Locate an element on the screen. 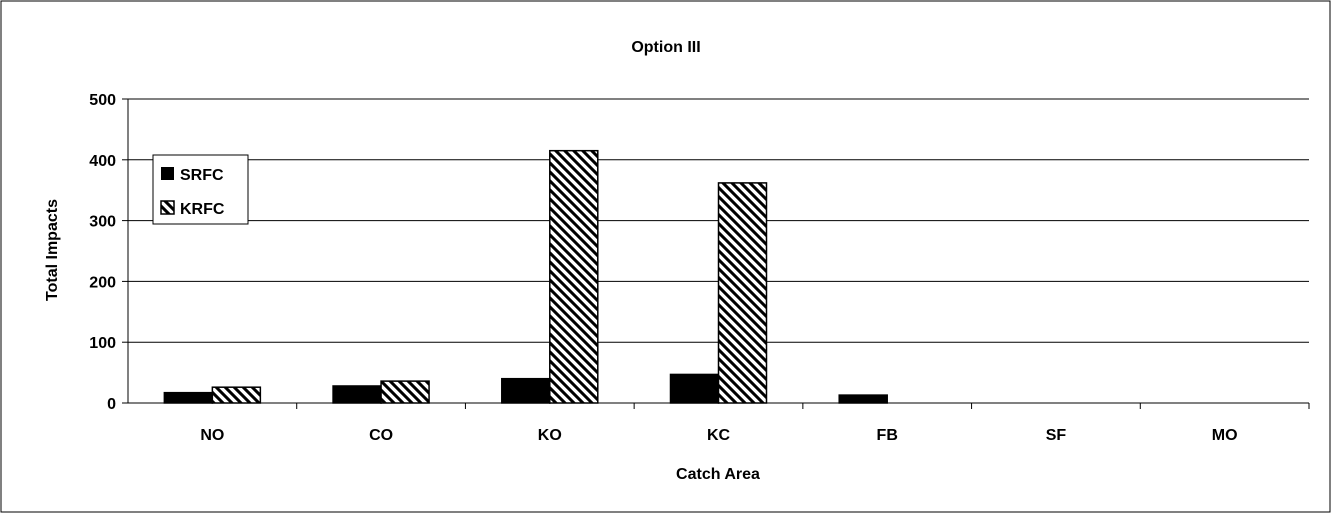 The image size is (1332, 519). bar-krfc-co is located at coordinates (405, 392).